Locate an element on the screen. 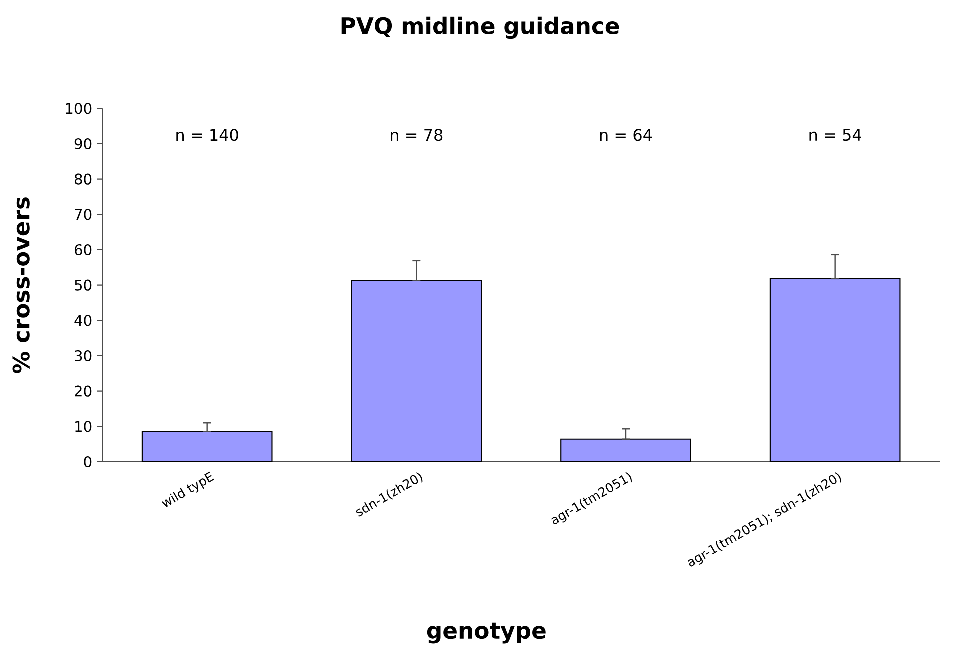 The image size is (958, 652). y-tick-label: 80 is located at coordinates (83, 179).